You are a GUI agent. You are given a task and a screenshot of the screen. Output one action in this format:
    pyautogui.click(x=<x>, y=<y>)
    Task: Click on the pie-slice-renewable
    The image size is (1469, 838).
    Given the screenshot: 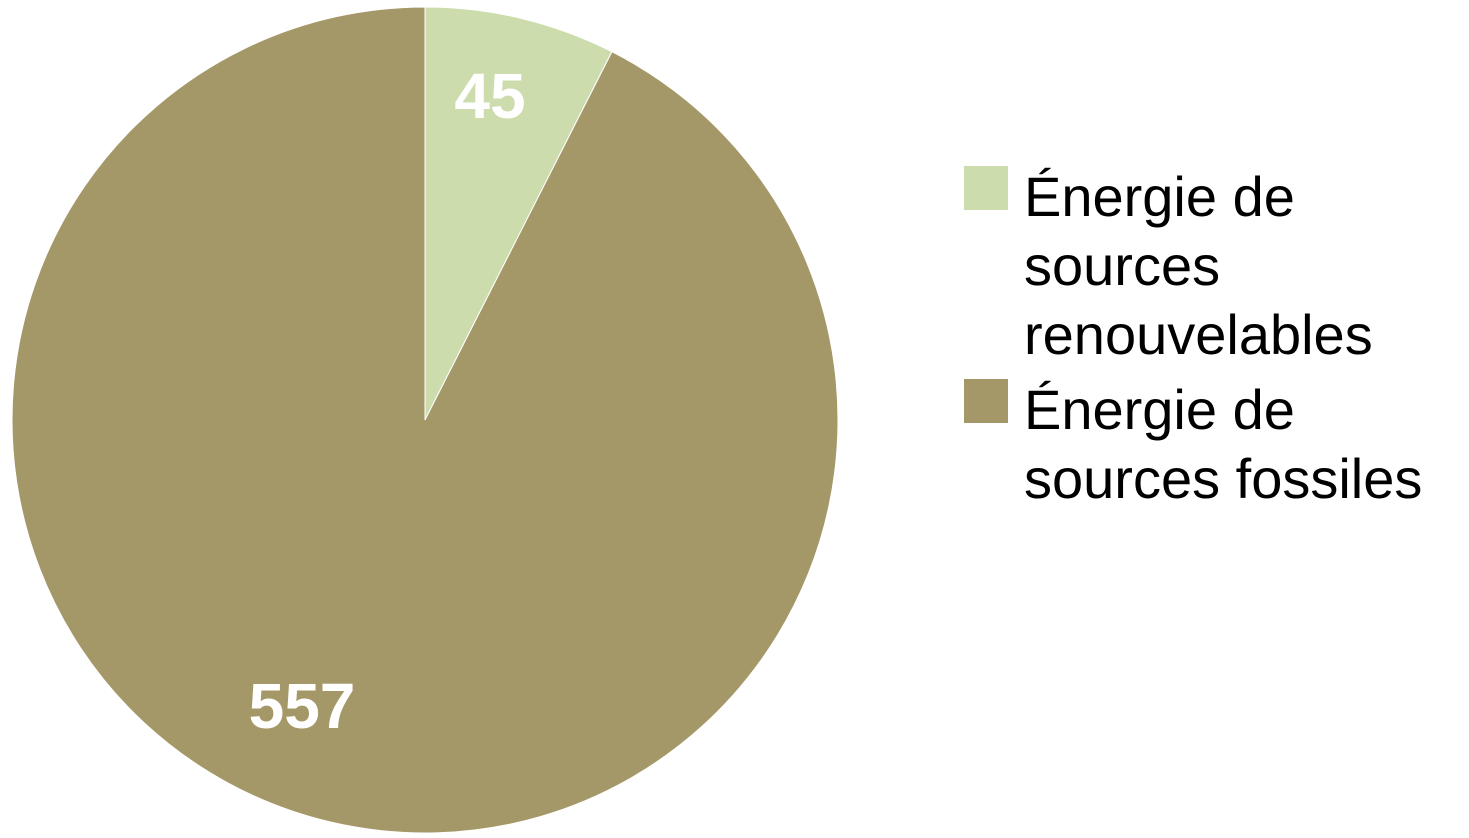 What is the action you would take?
    pyautogui.click(x=518, y=213)
    